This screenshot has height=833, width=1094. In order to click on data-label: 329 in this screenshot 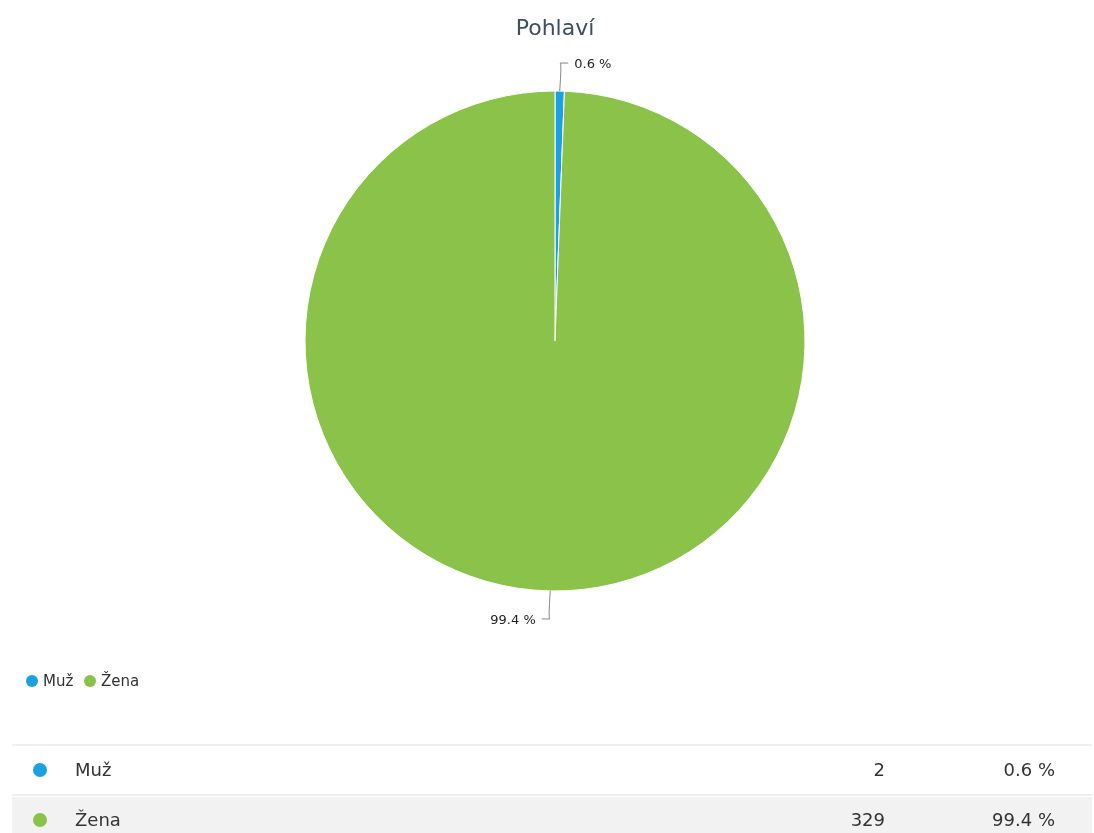, I will do `click(867, 820)`.